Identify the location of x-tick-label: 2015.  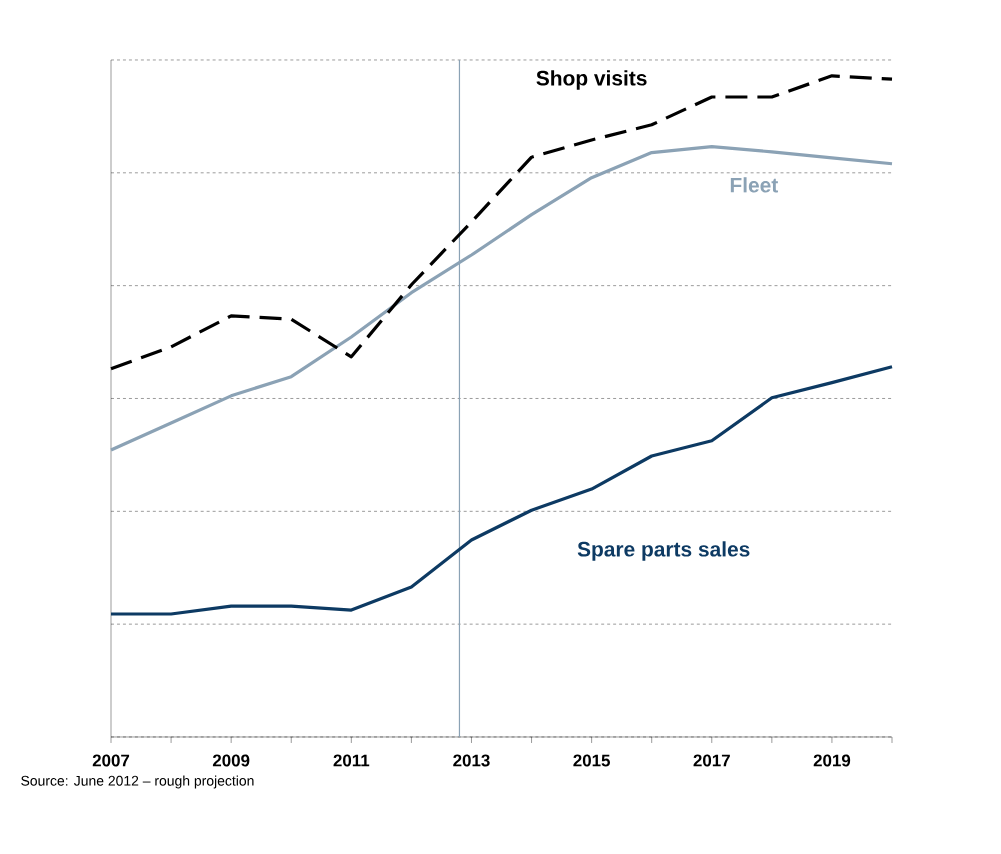
(591, 760).